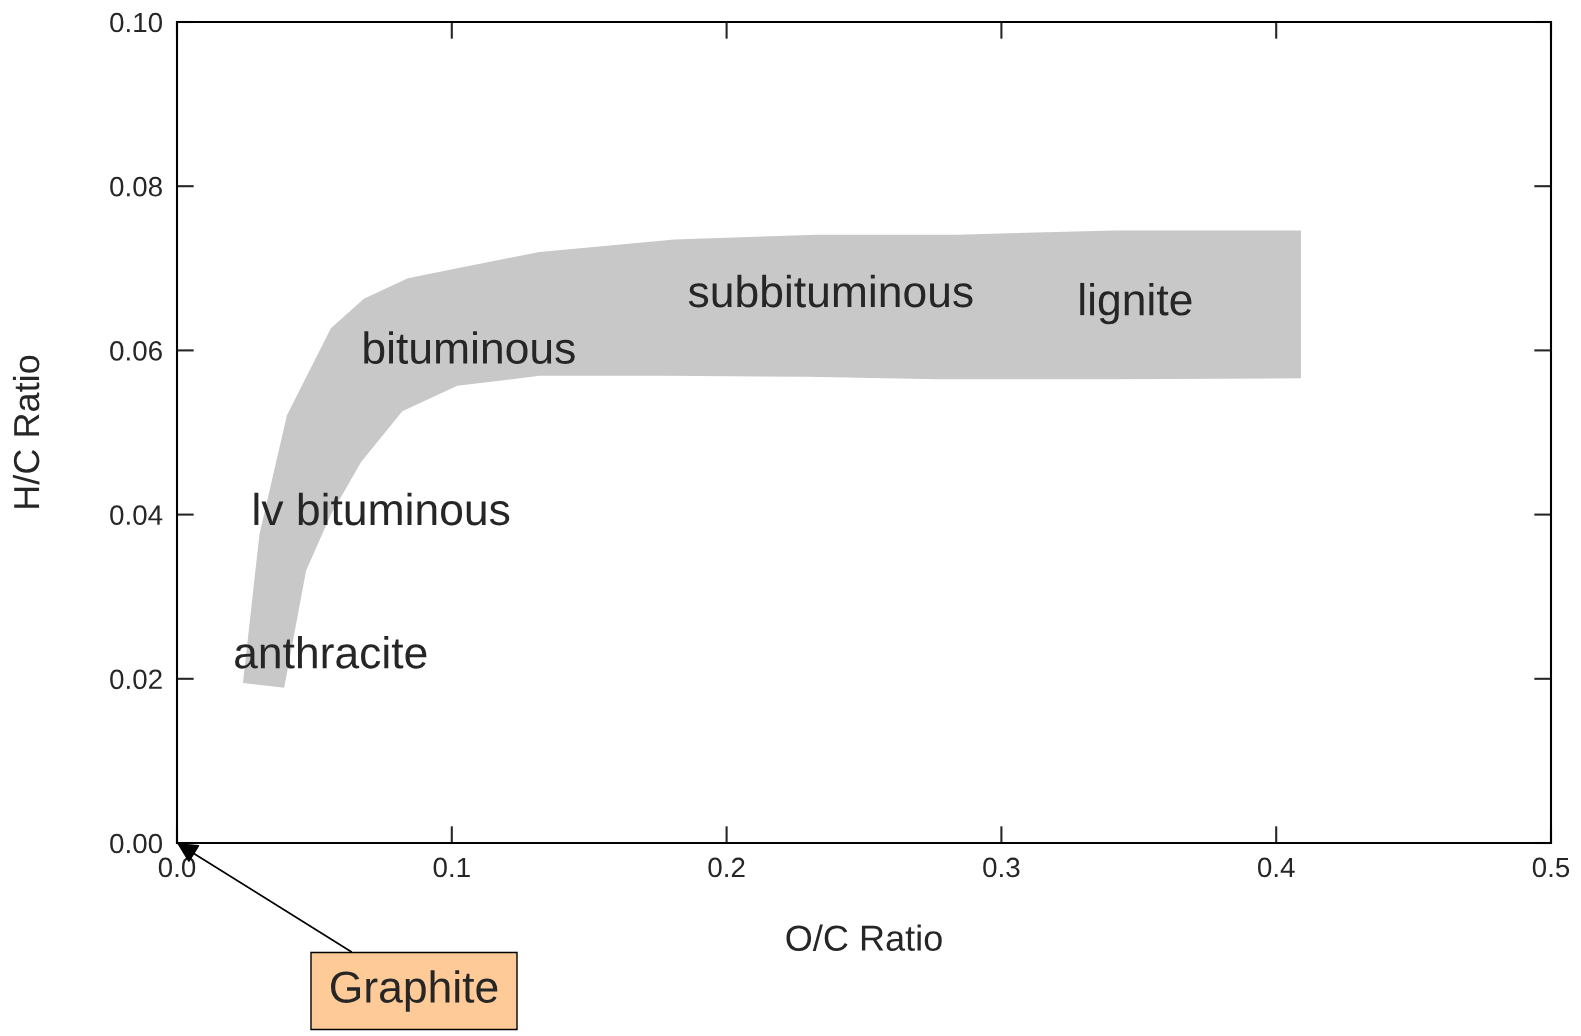  I want to click on annotation: lv bituminous, so click(382, 509).